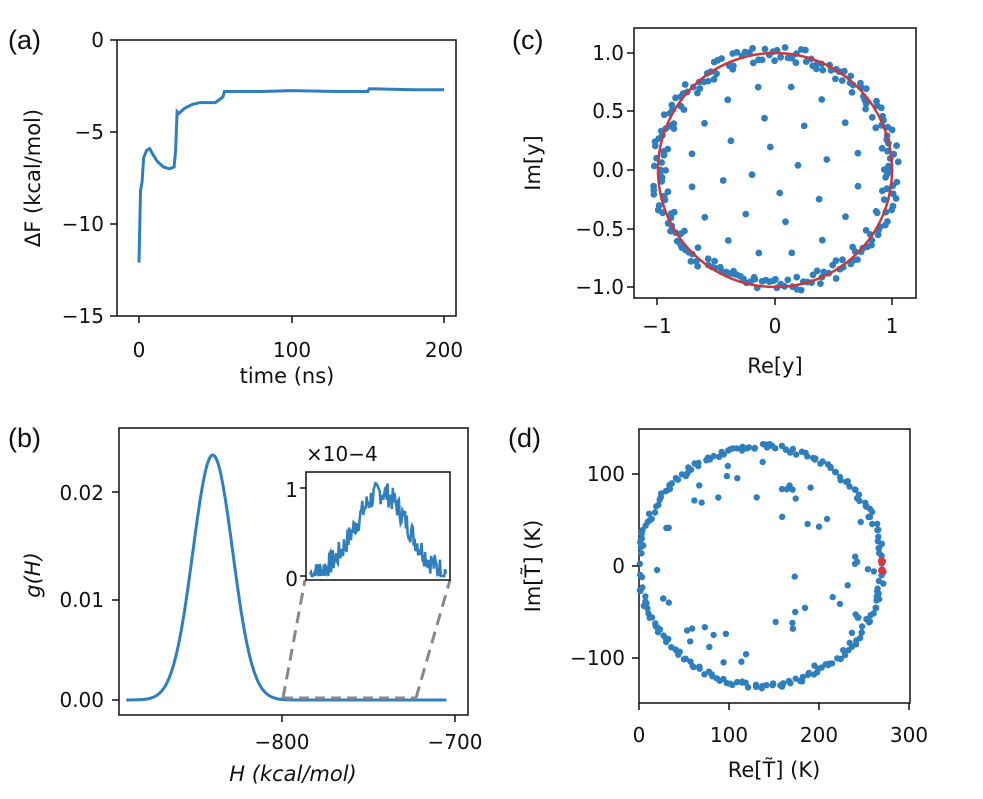 The image size is (983, 799). I want to click on panel-d-xtick: 0, so click(639, 735).